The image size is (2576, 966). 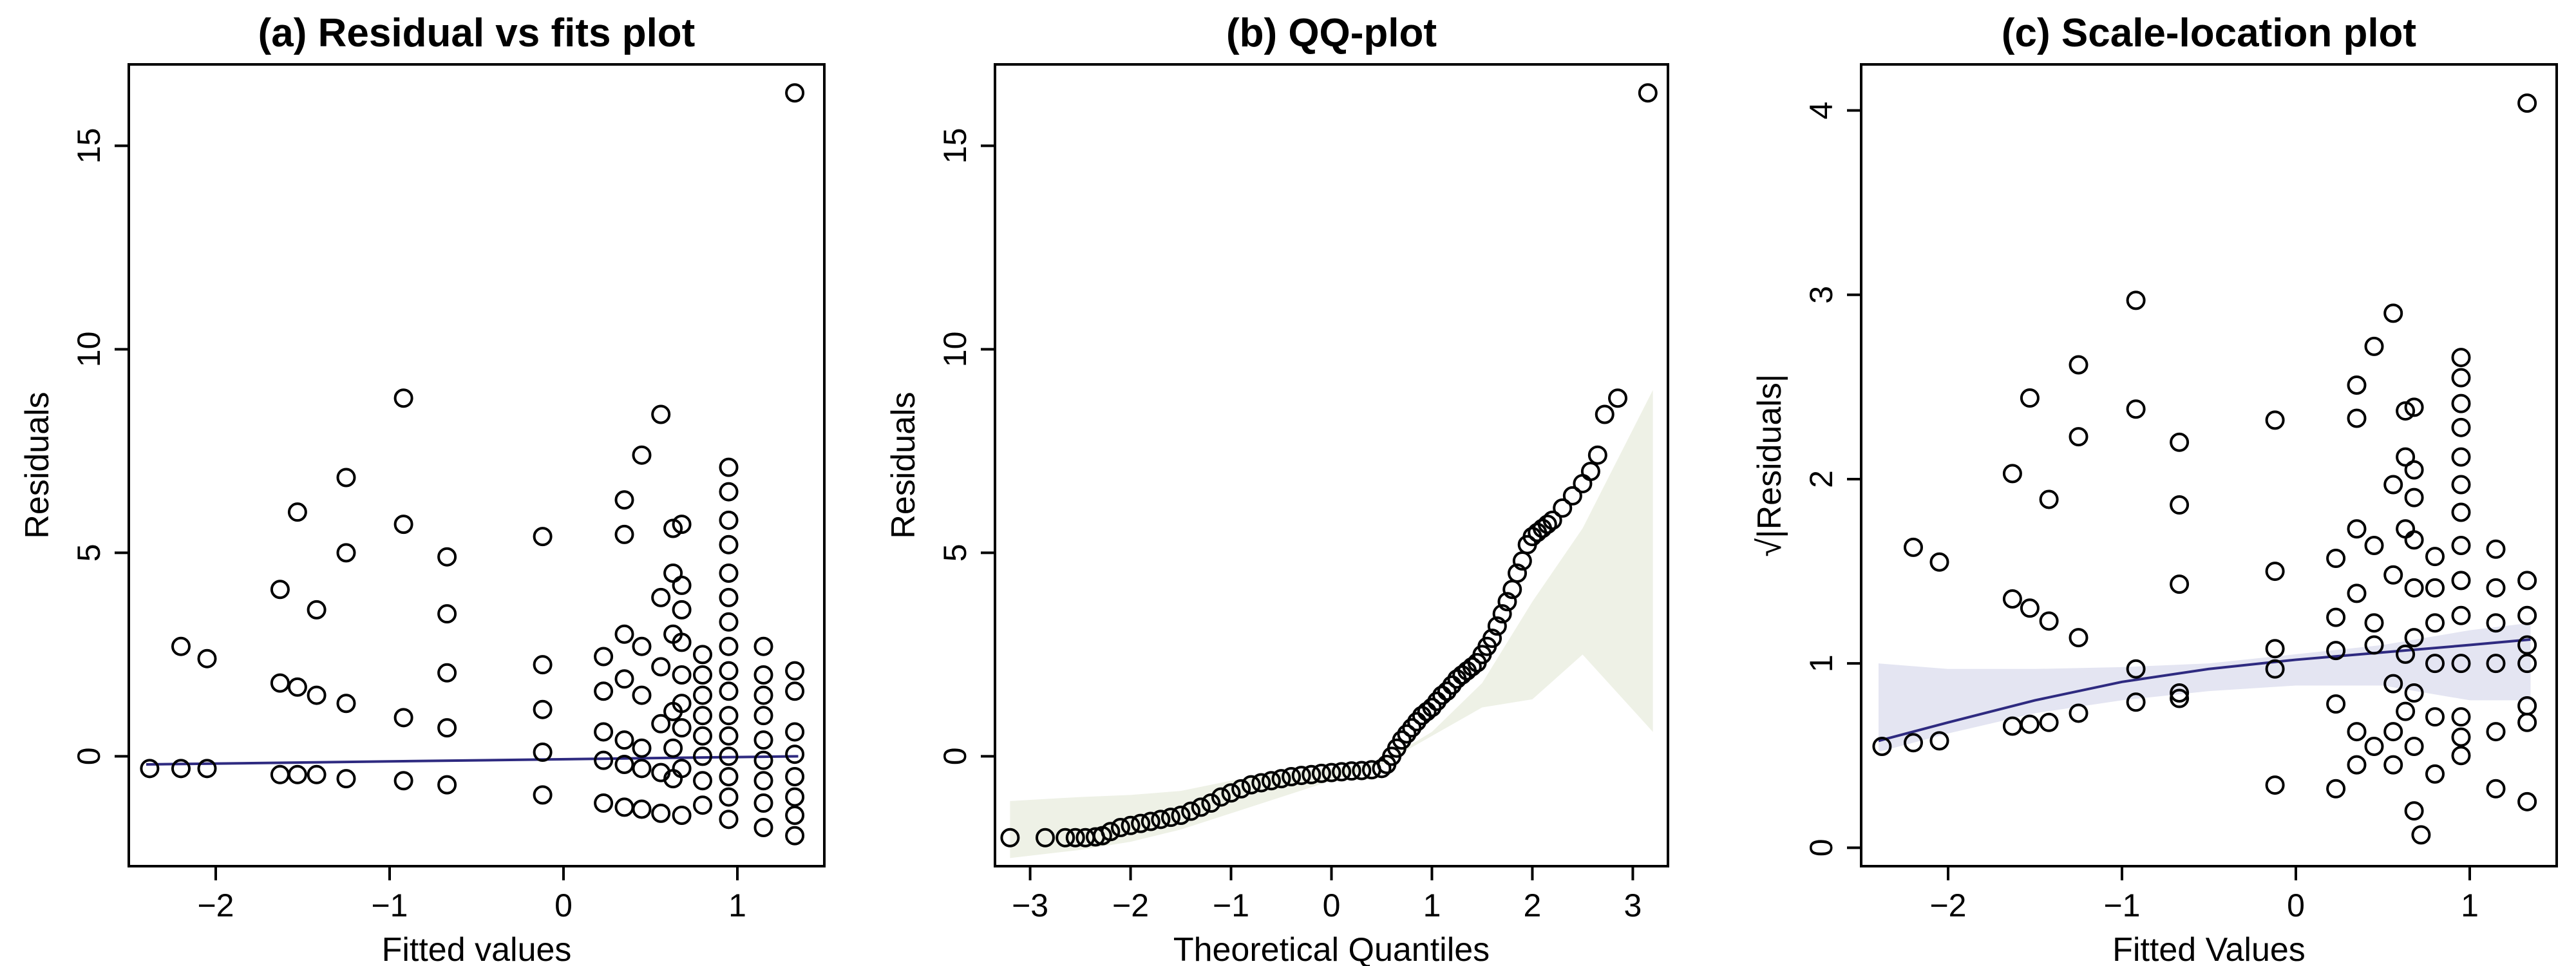 What do you see at coordinates (477, 948) in the screenshot?
I see `x-axis-label: Fitted values` at bounding box center [477, 948].